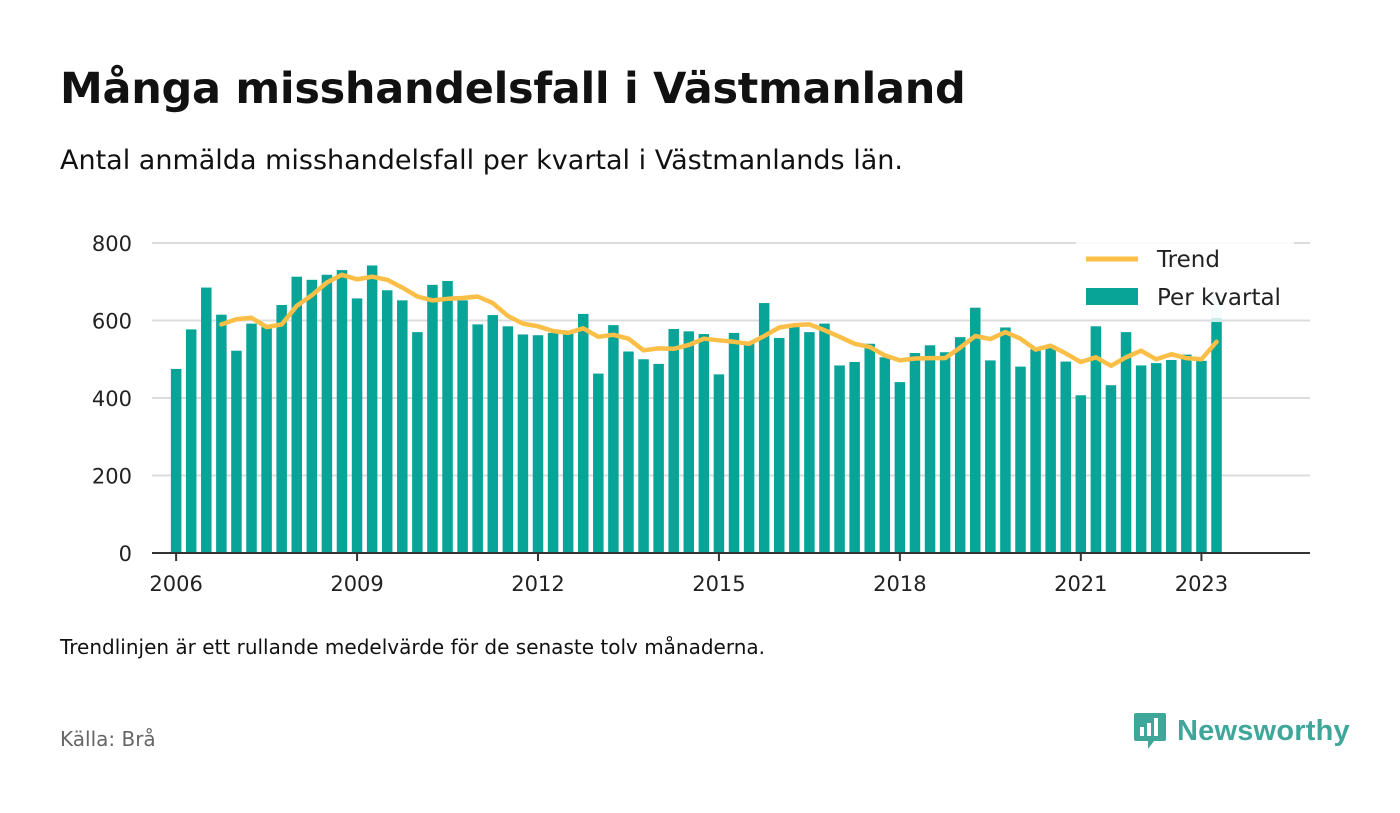  Describe the element at coordinates (990, 456) in the screenshot. I see `bar-2019-Q3` at that location.